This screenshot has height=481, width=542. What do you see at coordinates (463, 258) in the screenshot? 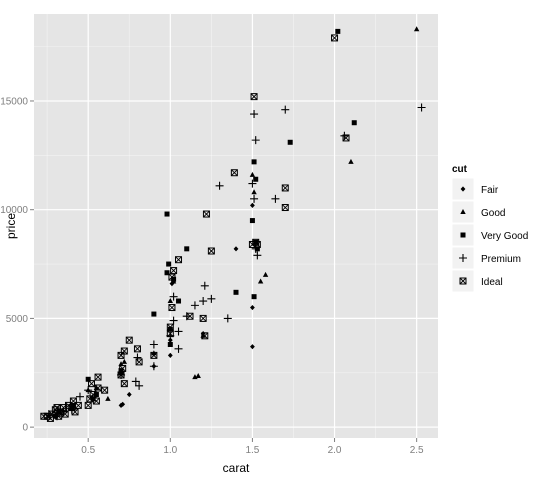
I see `plus-icon` at bounding box center [463, 258].